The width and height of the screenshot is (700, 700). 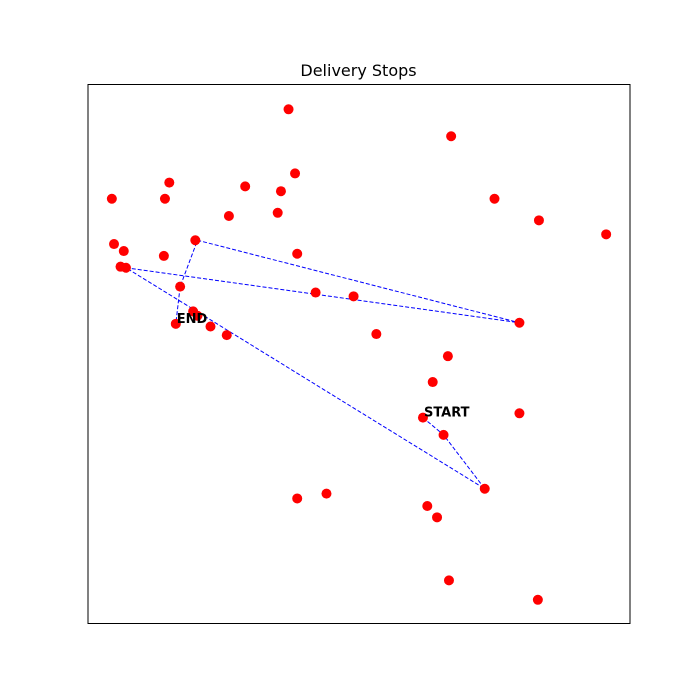 I want to click on chart-title: Delivery Stops, so click(x=358, y=70).